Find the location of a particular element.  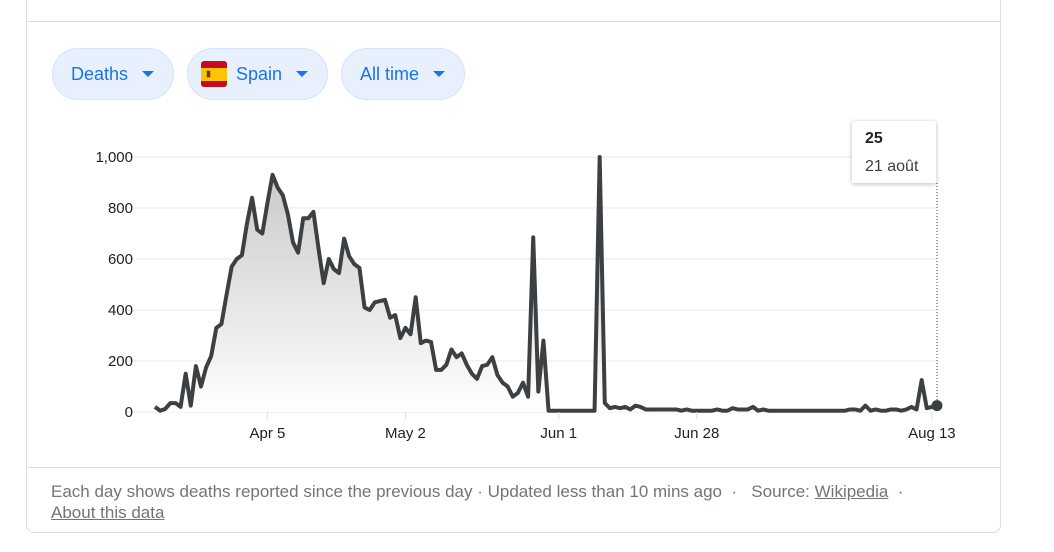

hover-point is located at coordinates (937, 406).